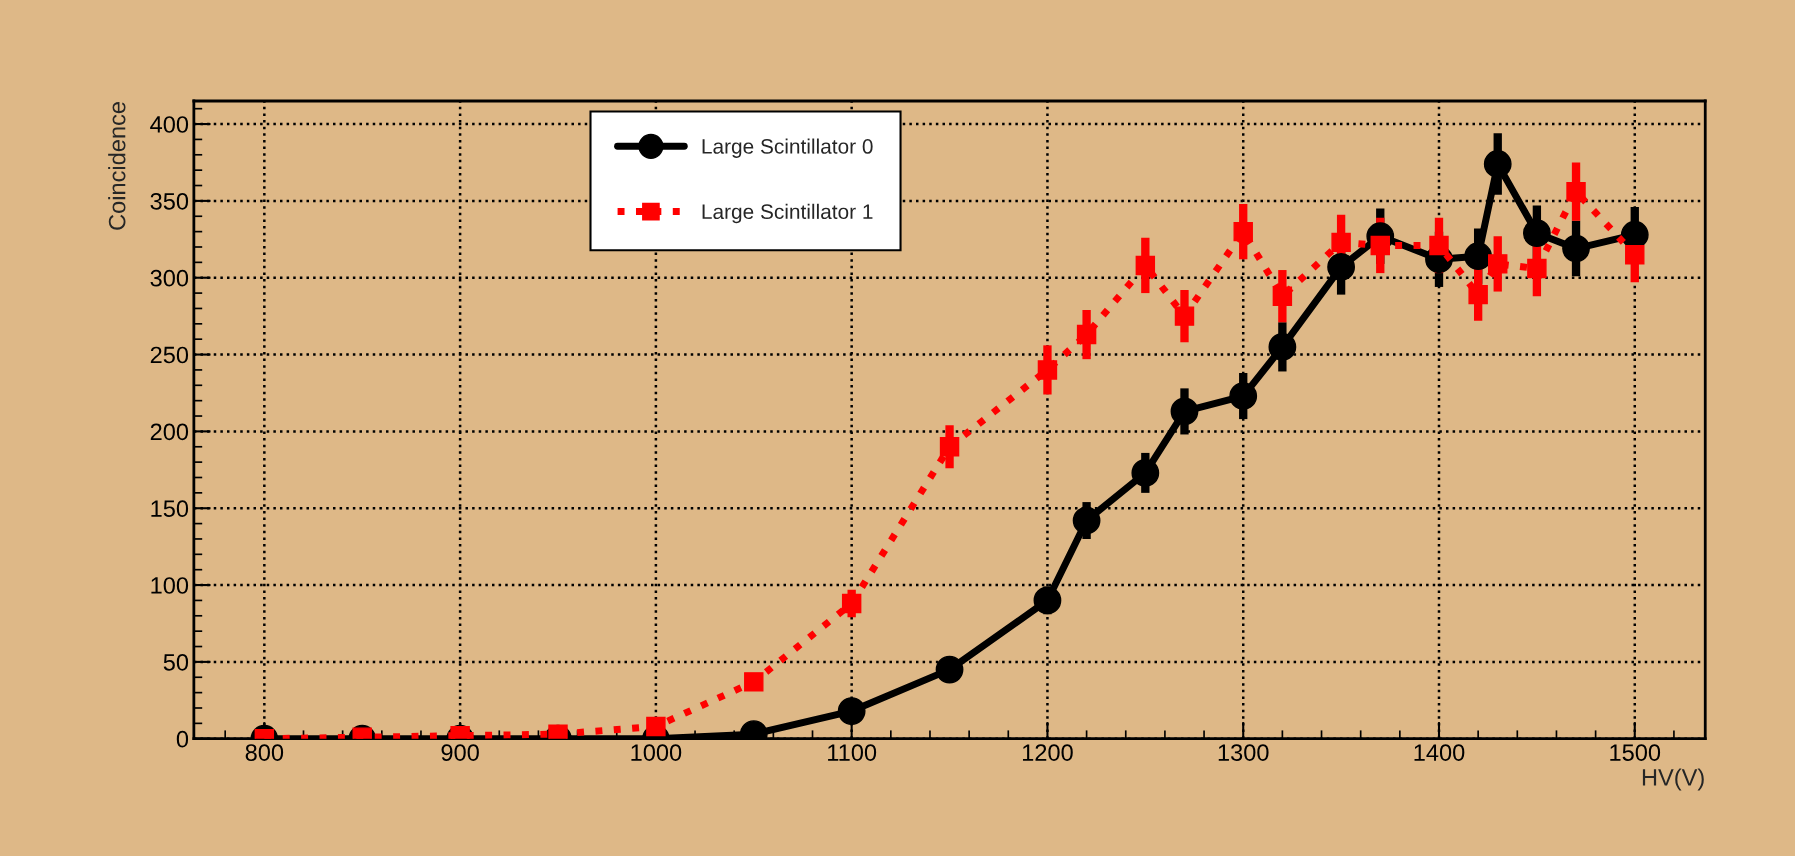 This screenshot has width=1795, height=856. I want to click on y-tick-label: 400, so click(169, 124).